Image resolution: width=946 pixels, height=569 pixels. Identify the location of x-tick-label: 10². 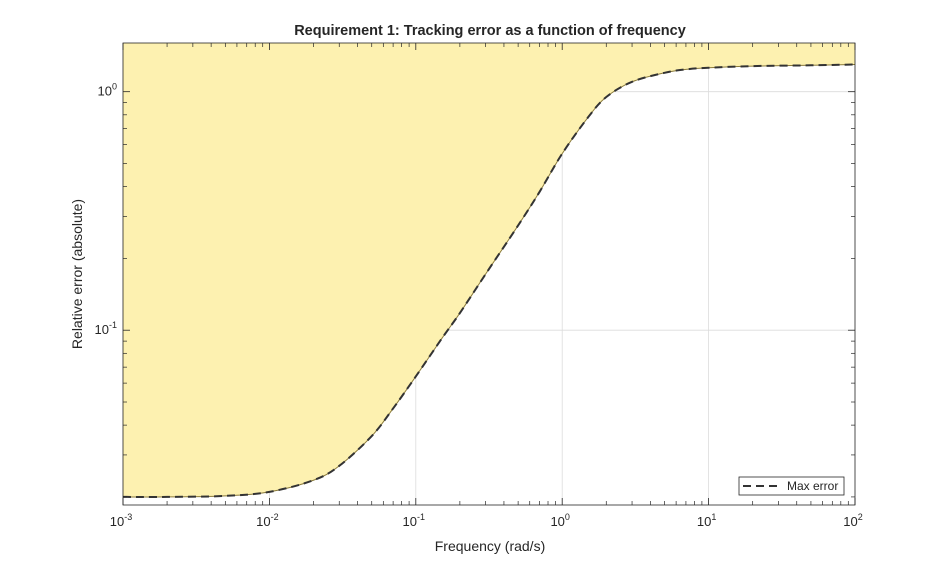
(852, 520).